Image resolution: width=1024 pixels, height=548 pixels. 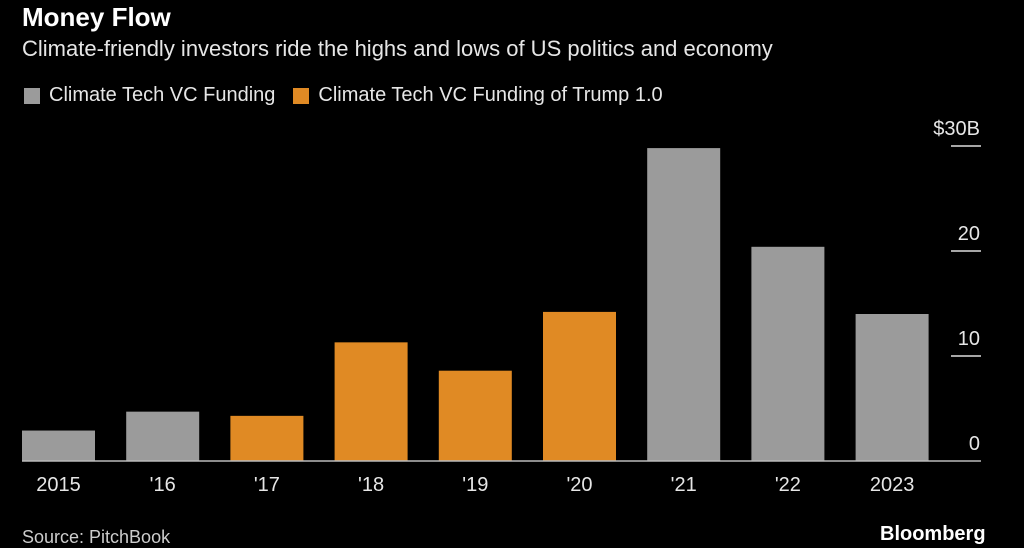 What do you see at coordinates (490, 95) in the screenshot?
I see `legend-label: Climate Tech VC Funding of Trump 1.0` at bounding box center [490, 95].